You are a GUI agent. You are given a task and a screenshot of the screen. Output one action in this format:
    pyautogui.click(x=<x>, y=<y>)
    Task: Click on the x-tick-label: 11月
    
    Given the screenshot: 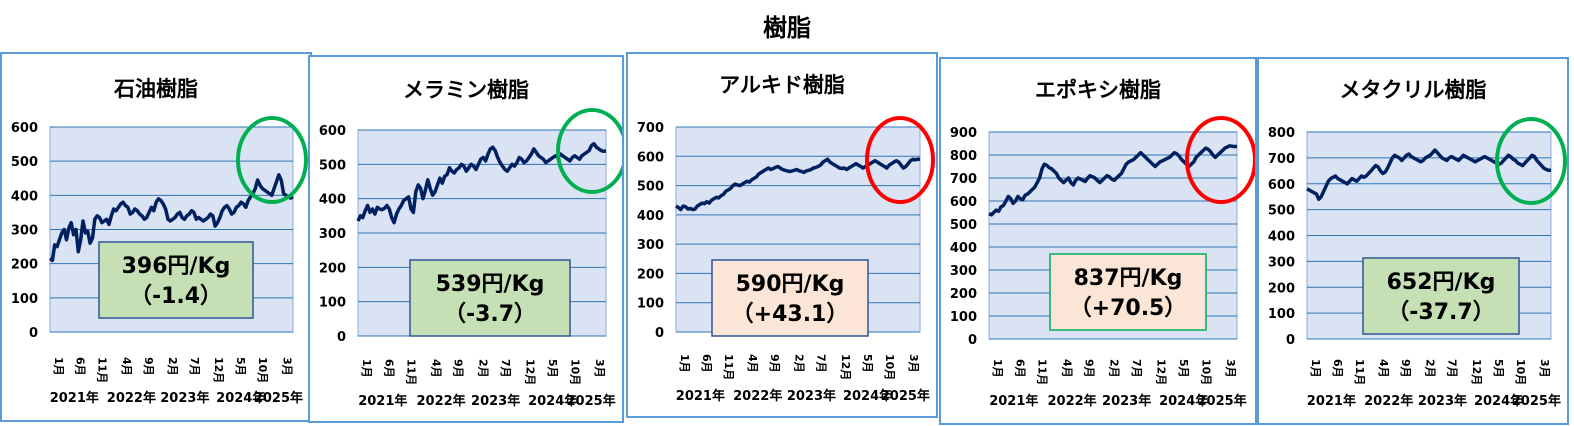 What is the action you would take?
    pyautogui.click(x=728, y=367)
    